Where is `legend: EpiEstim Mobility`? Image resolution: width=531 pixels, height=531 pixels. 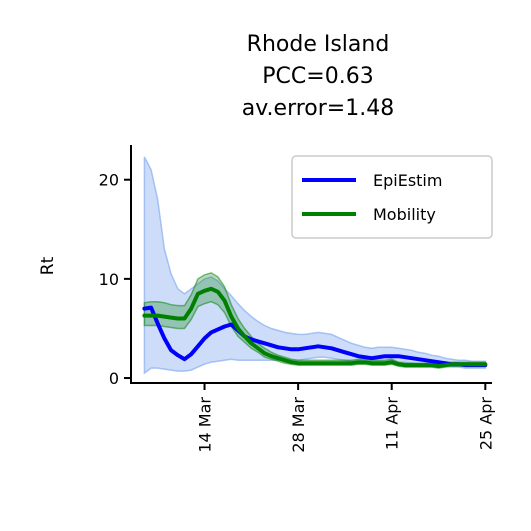
legend: EpiEstim Mobility is located at coordinates (392, 197).